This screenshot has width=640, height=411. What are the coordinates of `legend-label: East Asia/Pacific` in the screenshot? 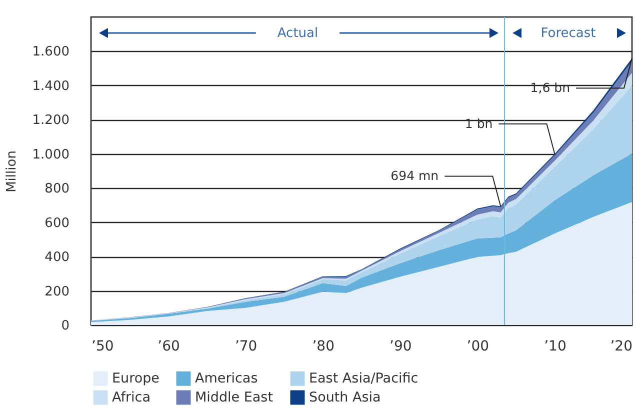 It's located at (363, 378).